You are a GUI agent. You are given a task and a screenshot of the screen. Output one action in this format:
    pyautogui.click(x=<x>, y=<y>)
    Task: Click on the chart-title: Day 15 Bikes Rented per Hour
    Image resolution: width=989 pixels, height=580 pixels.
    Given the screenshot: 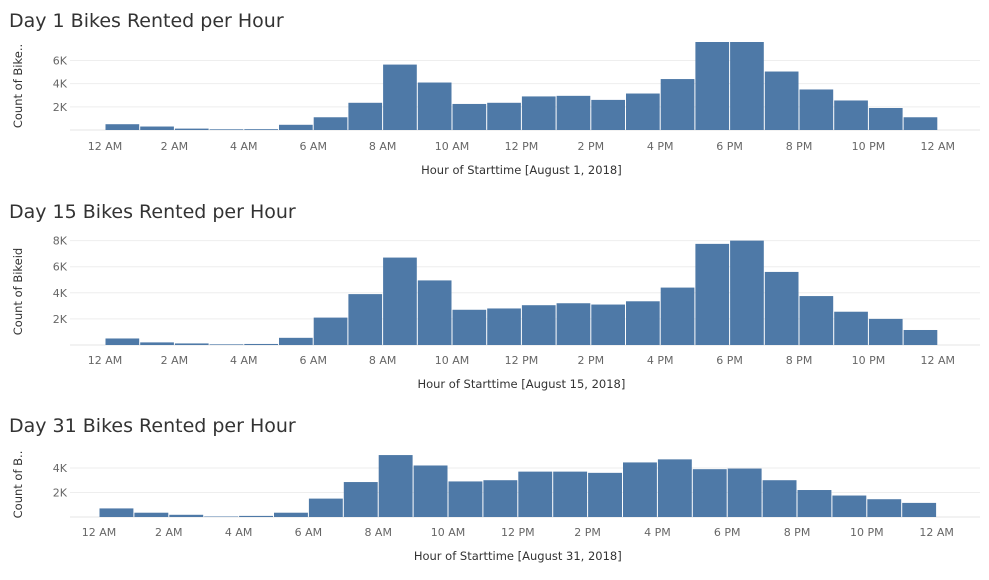 What is the action you would take?
    pyautogui.click(x=152, y=212)
    